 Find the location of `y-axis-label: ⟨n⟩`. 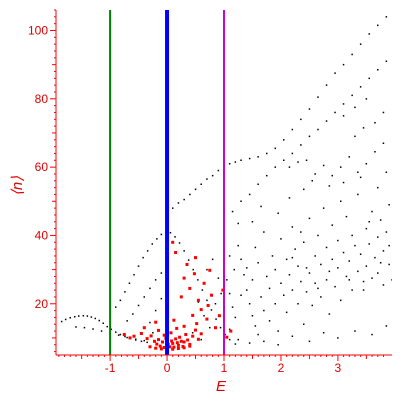

y-axis-label: ⟨n⟩ is located at coordinates (17, 186).